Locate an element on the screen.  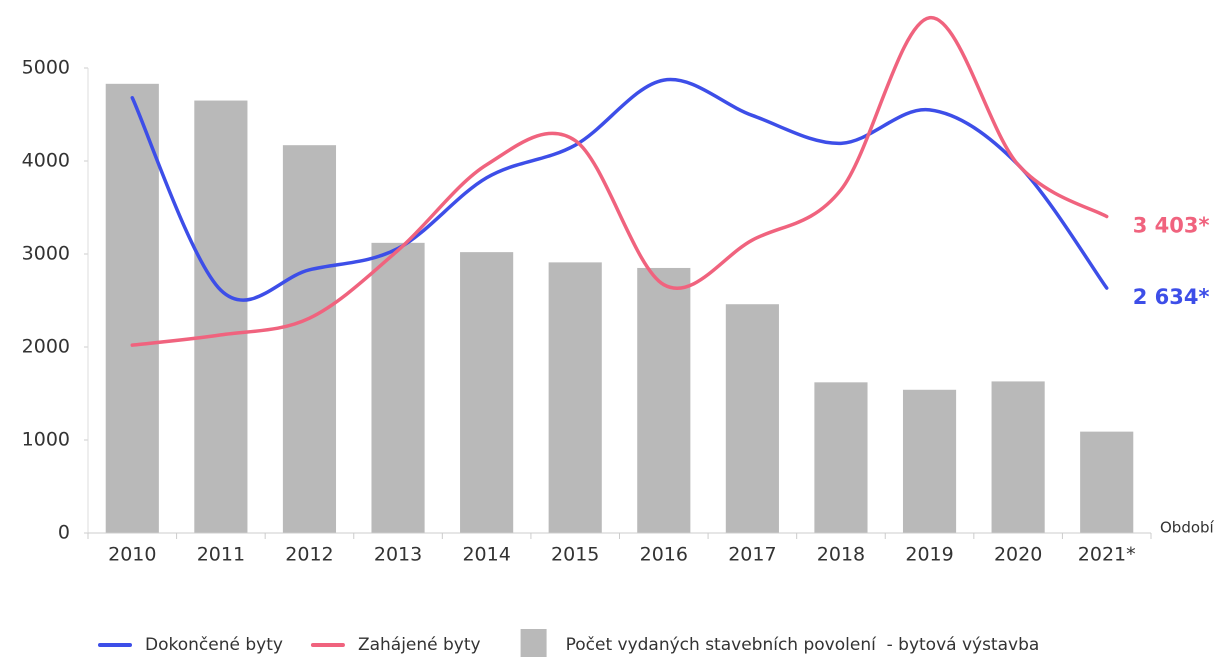
x-tick-label: 2016 is located at coordinates (664, 555).